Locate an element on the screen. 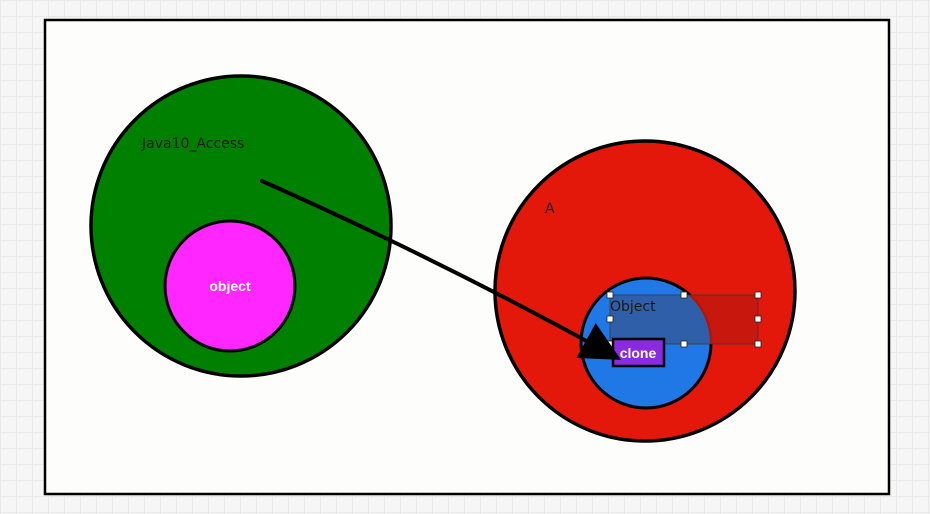 This screenshot has height=514, width=930. object-package-circle is located at coordinates (230, 286).